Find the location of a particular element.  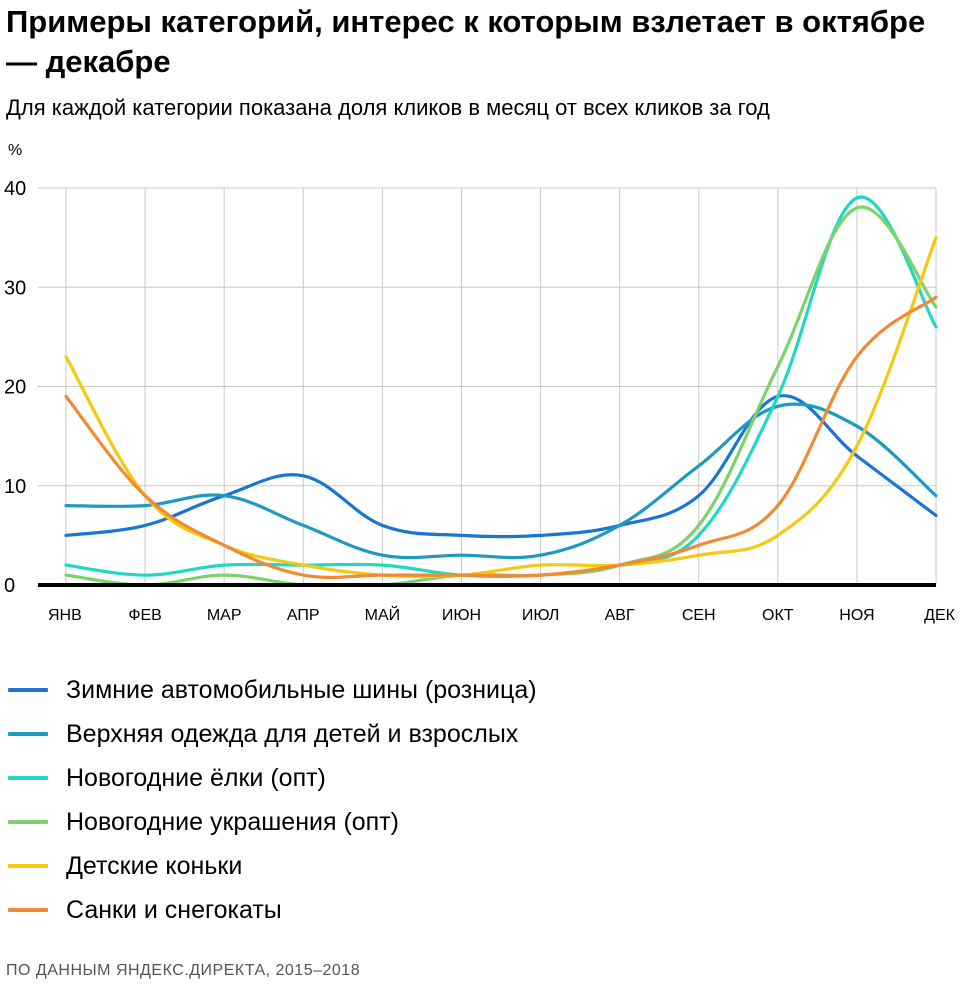

x-tick-label: ДЕК is located at coordinates (940, 615).